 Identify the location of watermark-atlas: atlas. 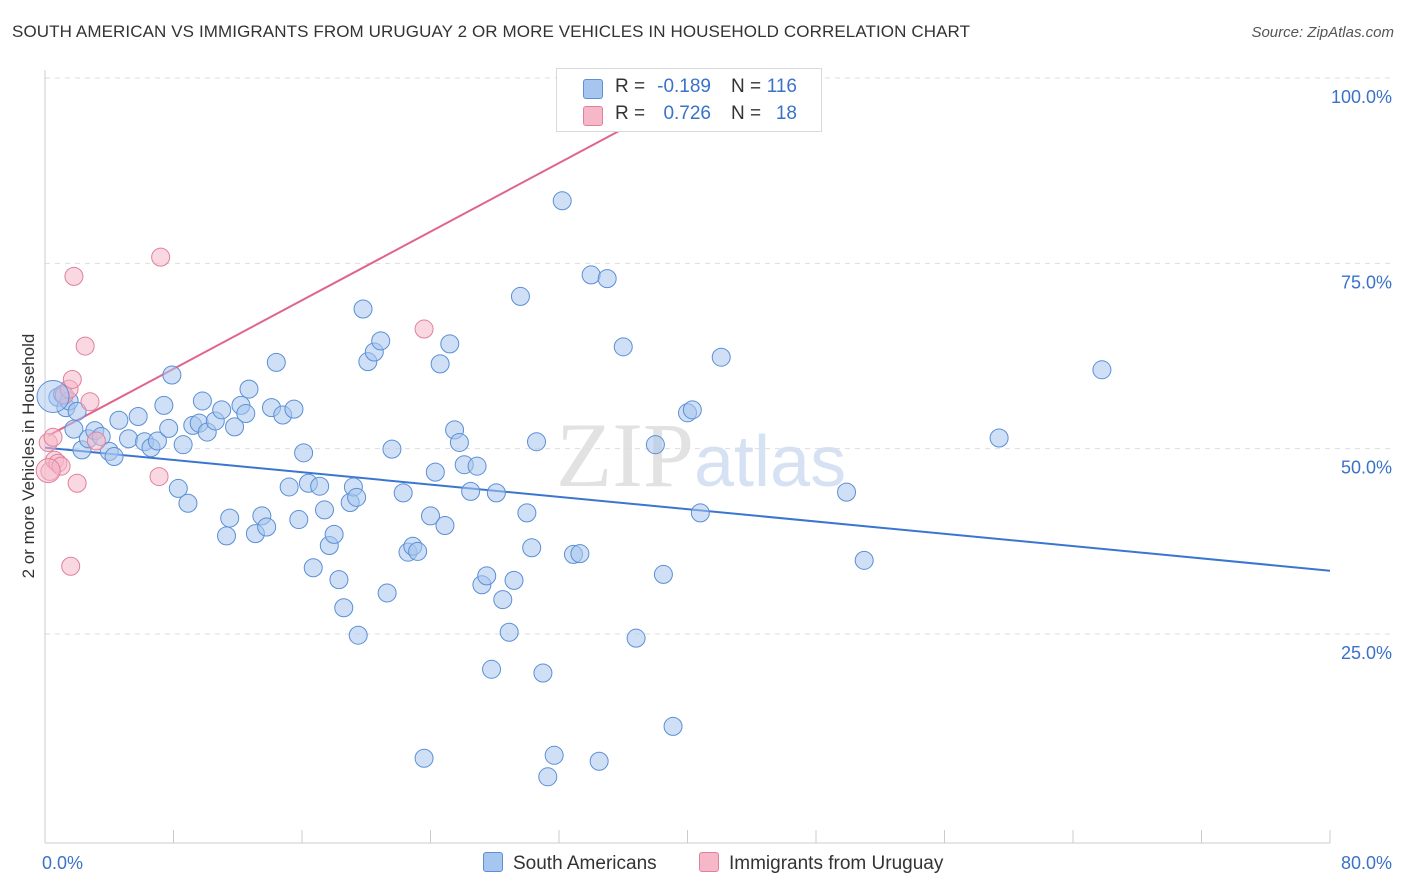
(770, 462).